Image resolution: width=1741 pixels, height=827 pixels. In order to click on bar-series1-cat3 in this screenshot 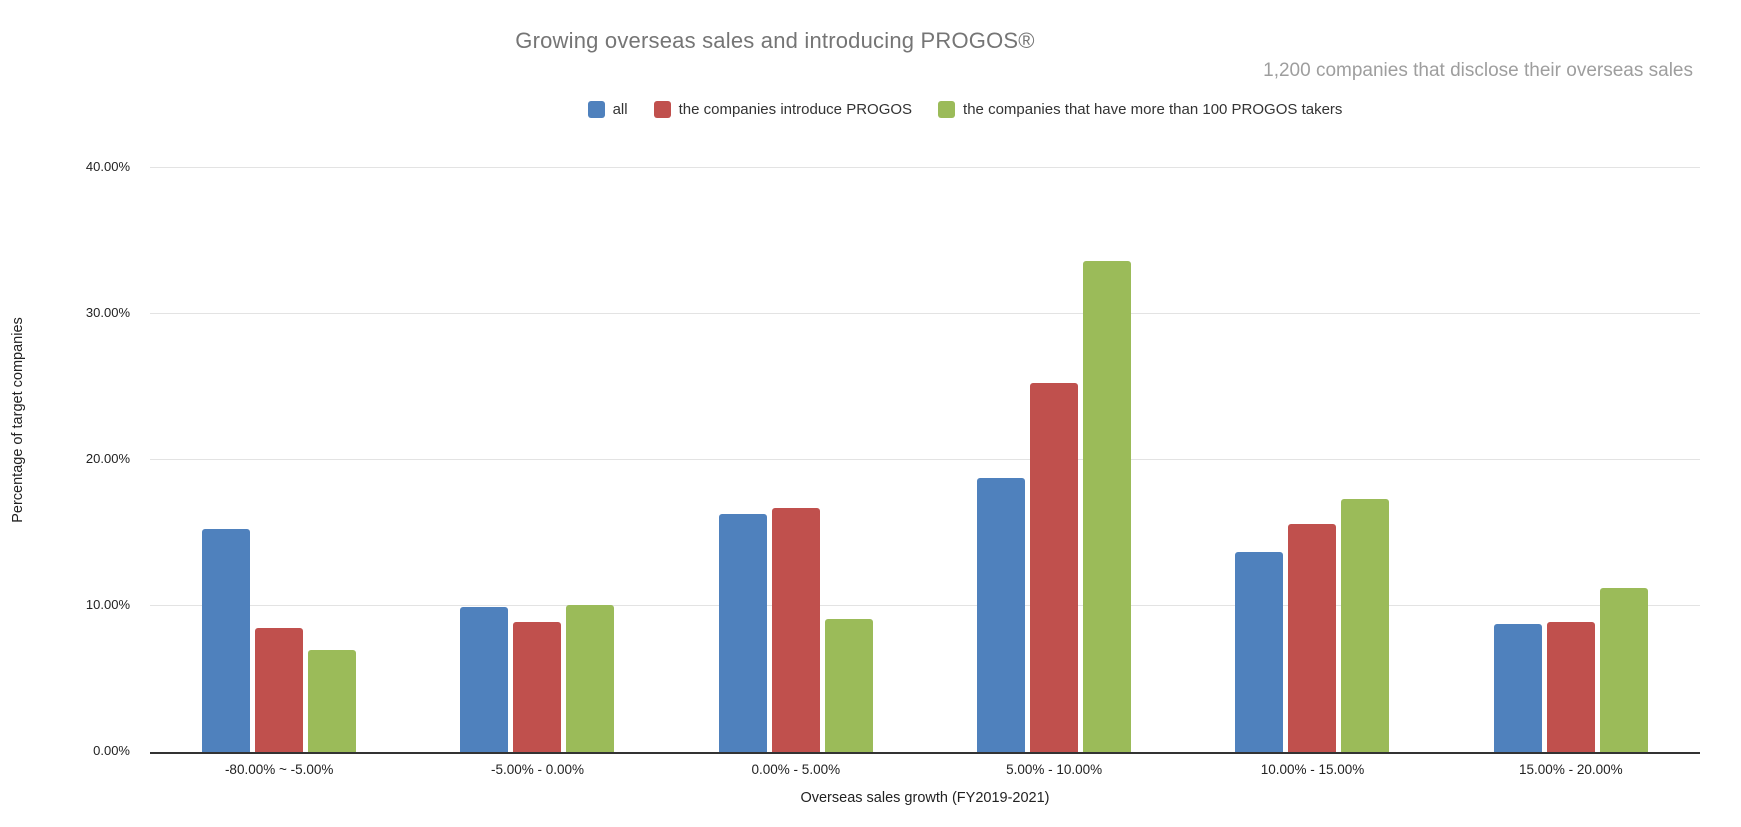, I will do `click(1054, 567)`.